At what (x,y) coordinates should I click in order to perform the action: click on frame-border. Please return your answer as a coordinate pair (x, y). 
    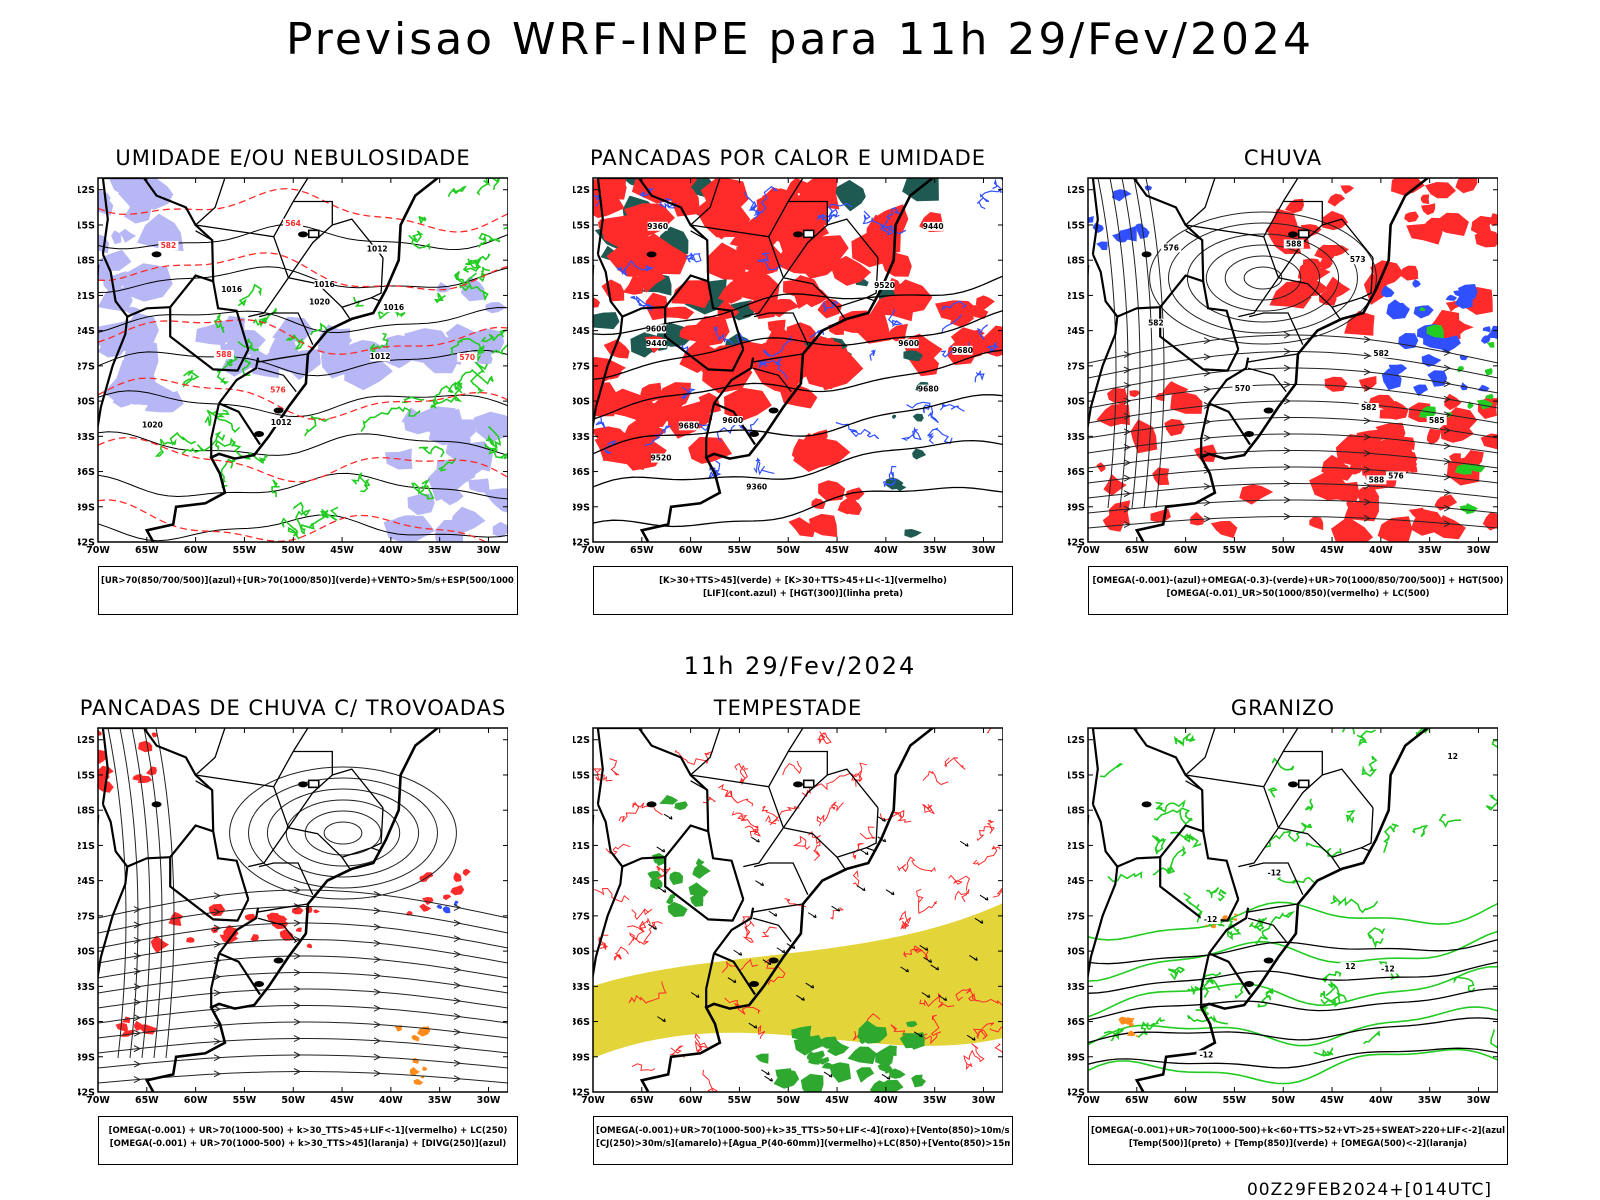
    Looking at the image, I should click on (302, 360).